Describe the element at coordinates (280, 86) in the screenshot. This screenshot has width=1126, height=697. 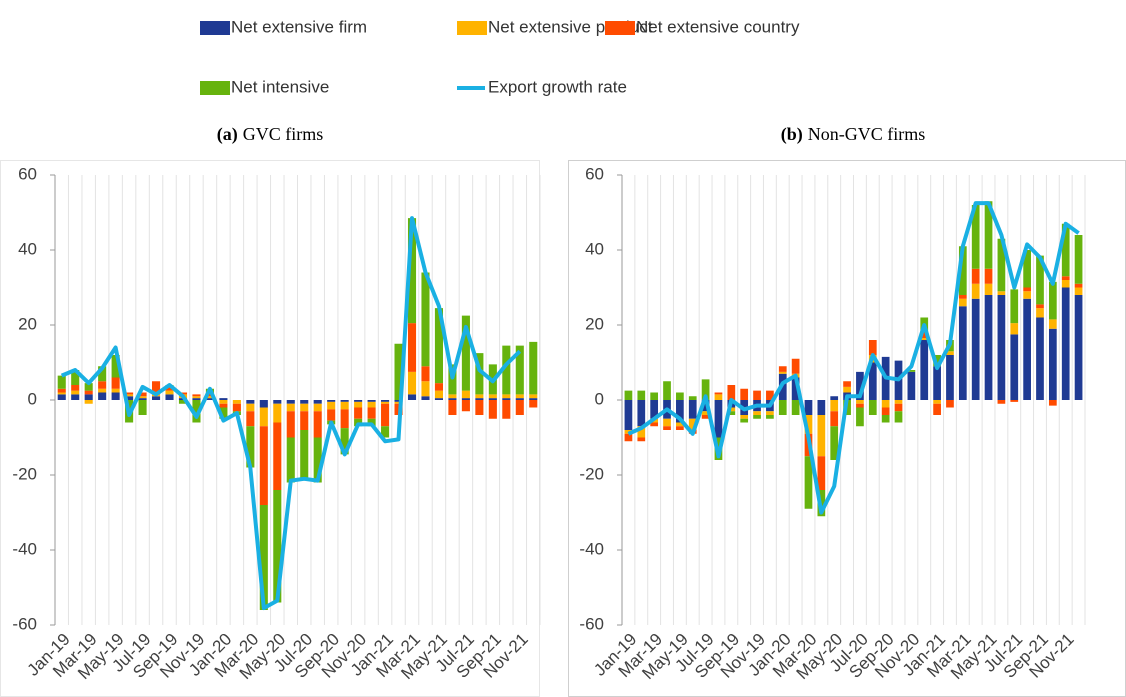
I see `legend-label: Net intensive` at that location.